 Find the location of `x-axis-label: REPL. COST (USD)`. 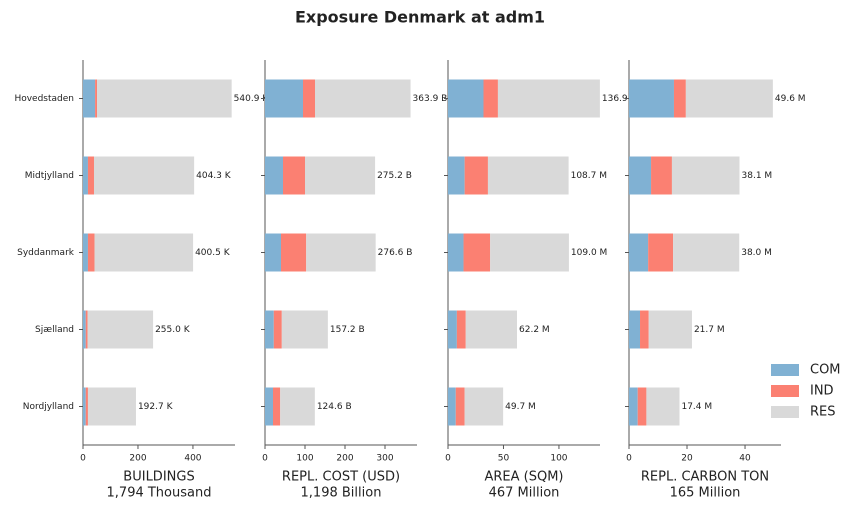

x-axis-label: REPL. COST (USD) is located at coordinates (341, 477).